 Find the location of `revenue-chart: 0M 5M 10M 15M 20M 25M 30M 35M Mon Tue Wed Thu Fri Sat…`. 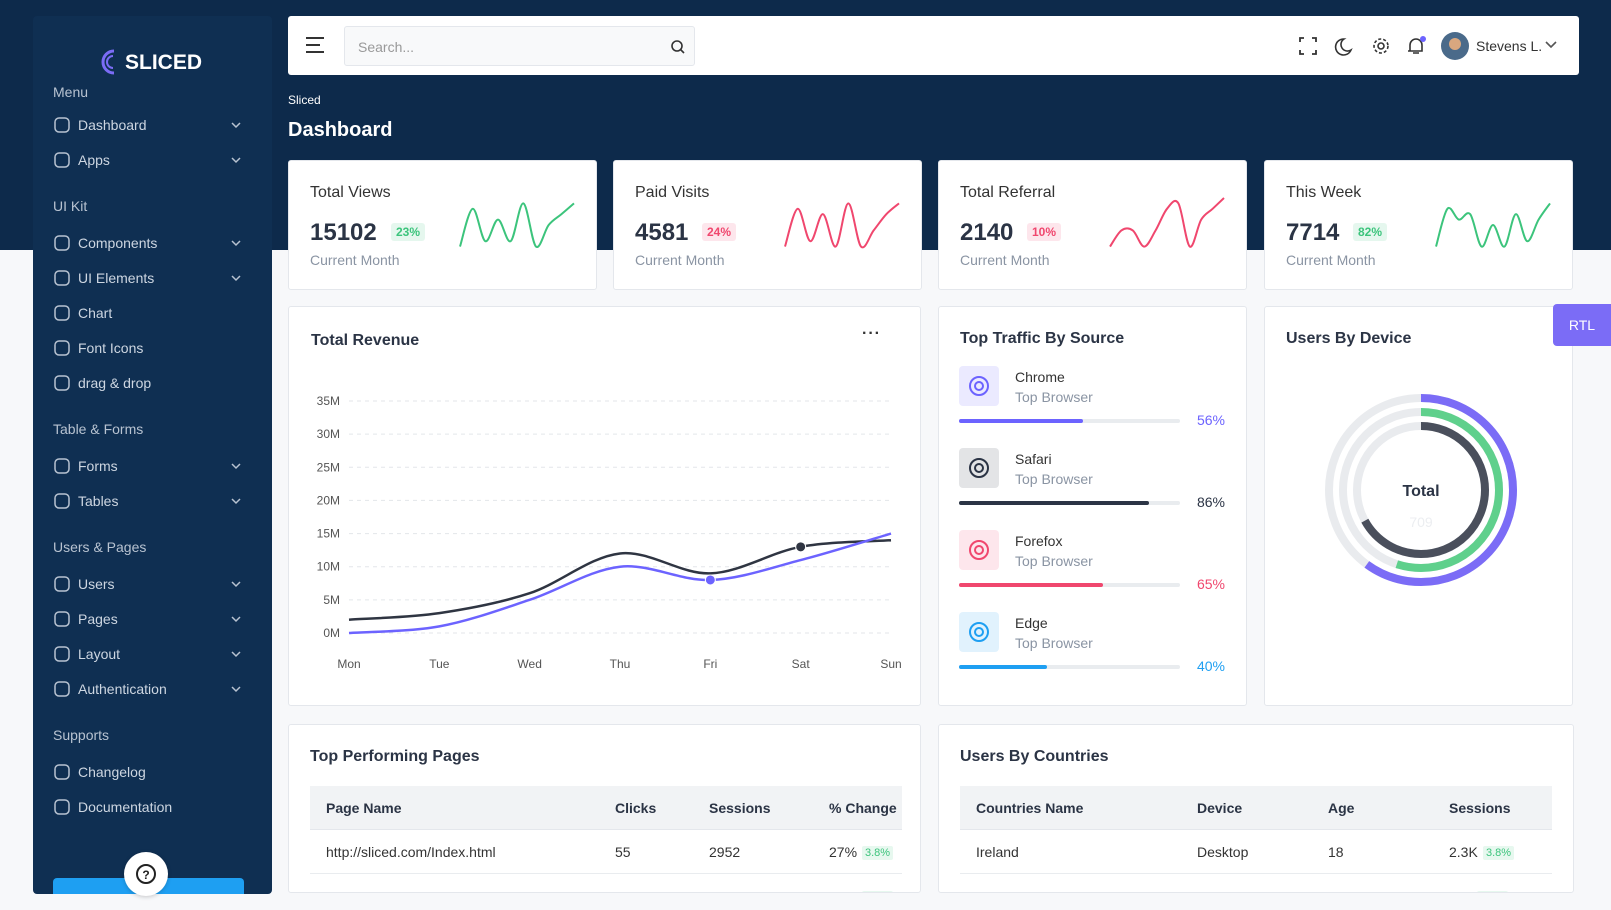

revenue-chart: 0M 5M 10M 15M 20M 25M 30M 35M Mon Tue Wed Thu Fri Sat… is located at coordinates (609, 532).